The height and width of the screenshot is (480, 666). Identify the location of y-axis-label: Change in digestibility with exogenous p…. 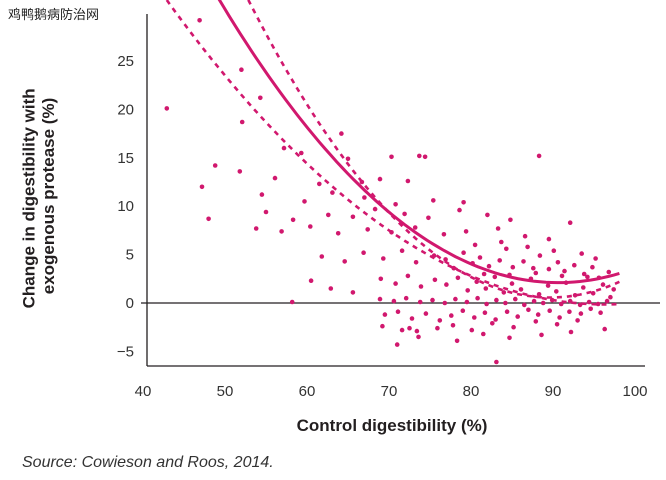
(39, 196).